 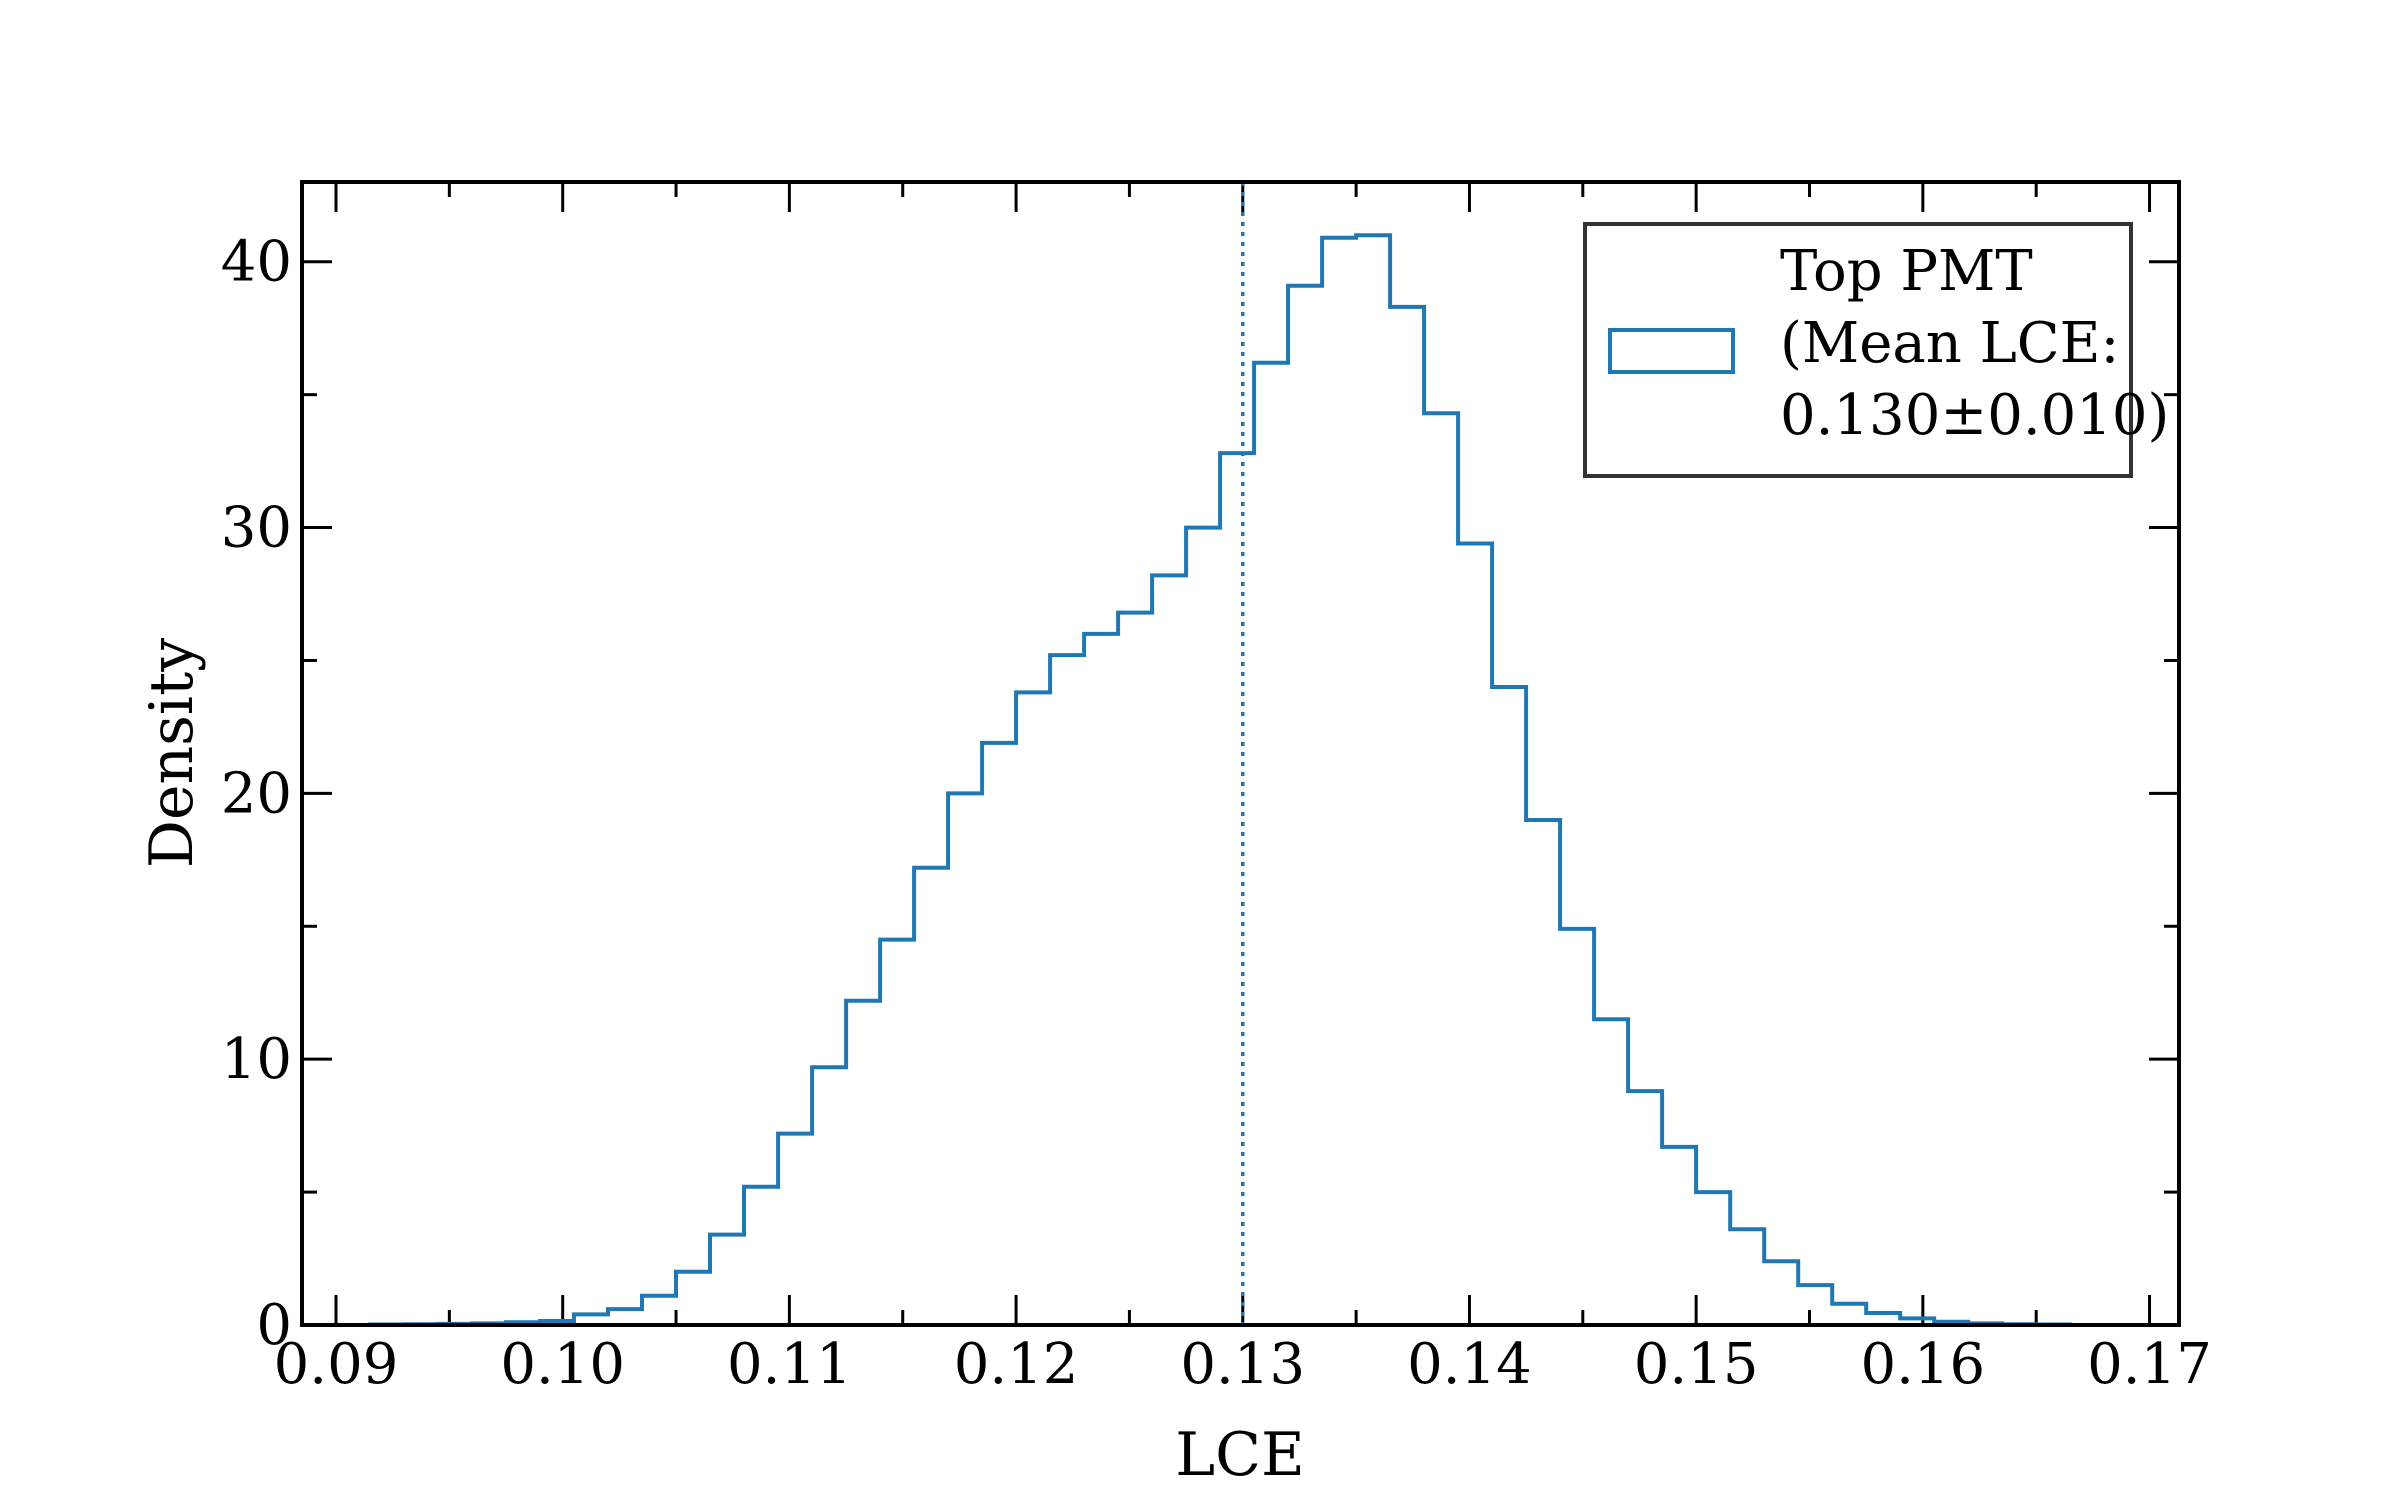 I want to click on y-tick-label: 10, so click(x=256, y=1059).